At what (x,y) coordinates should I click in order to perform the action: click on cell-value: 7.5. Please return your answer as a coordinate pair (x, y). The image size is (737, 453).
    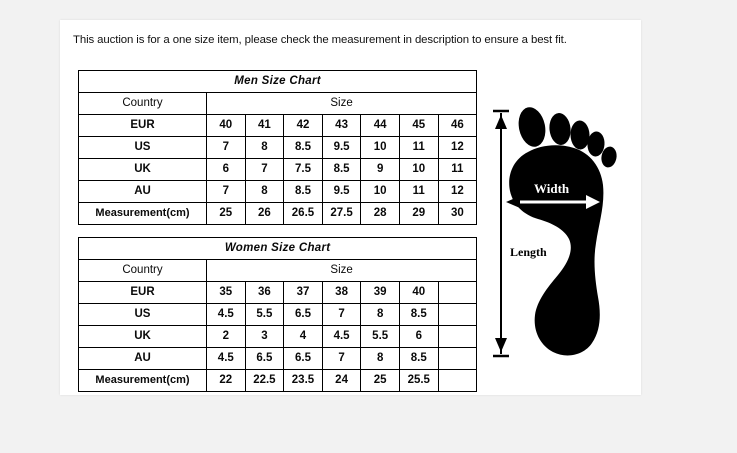
    Looking at the image, I should click on (303, 169).